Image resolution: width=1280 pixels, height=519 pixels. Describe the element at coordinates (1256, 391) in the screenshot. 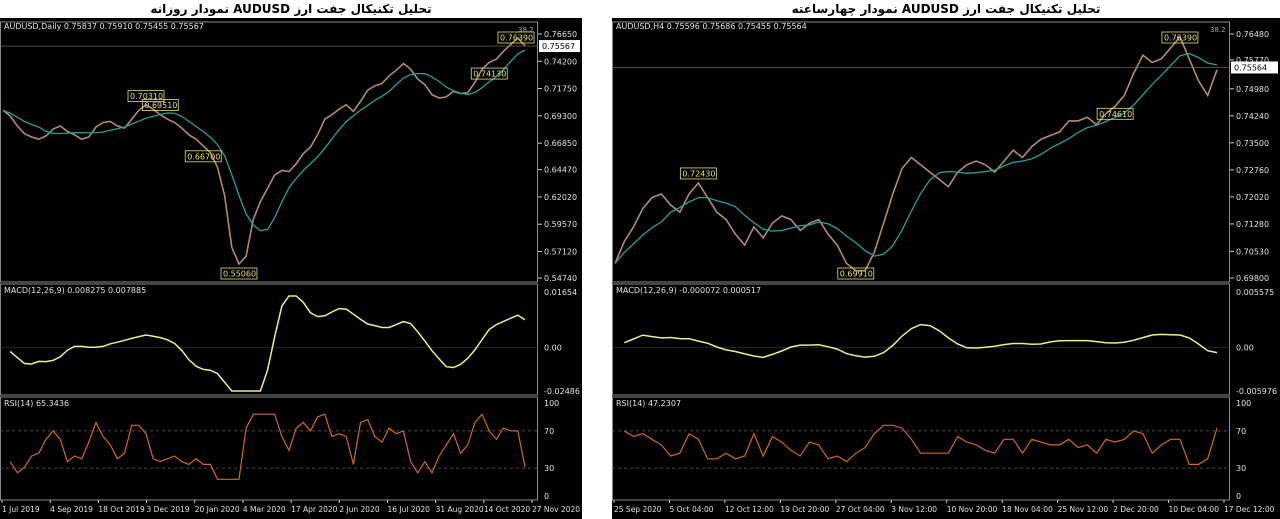

I see `macd-tick-label: -0.005976` at that location.